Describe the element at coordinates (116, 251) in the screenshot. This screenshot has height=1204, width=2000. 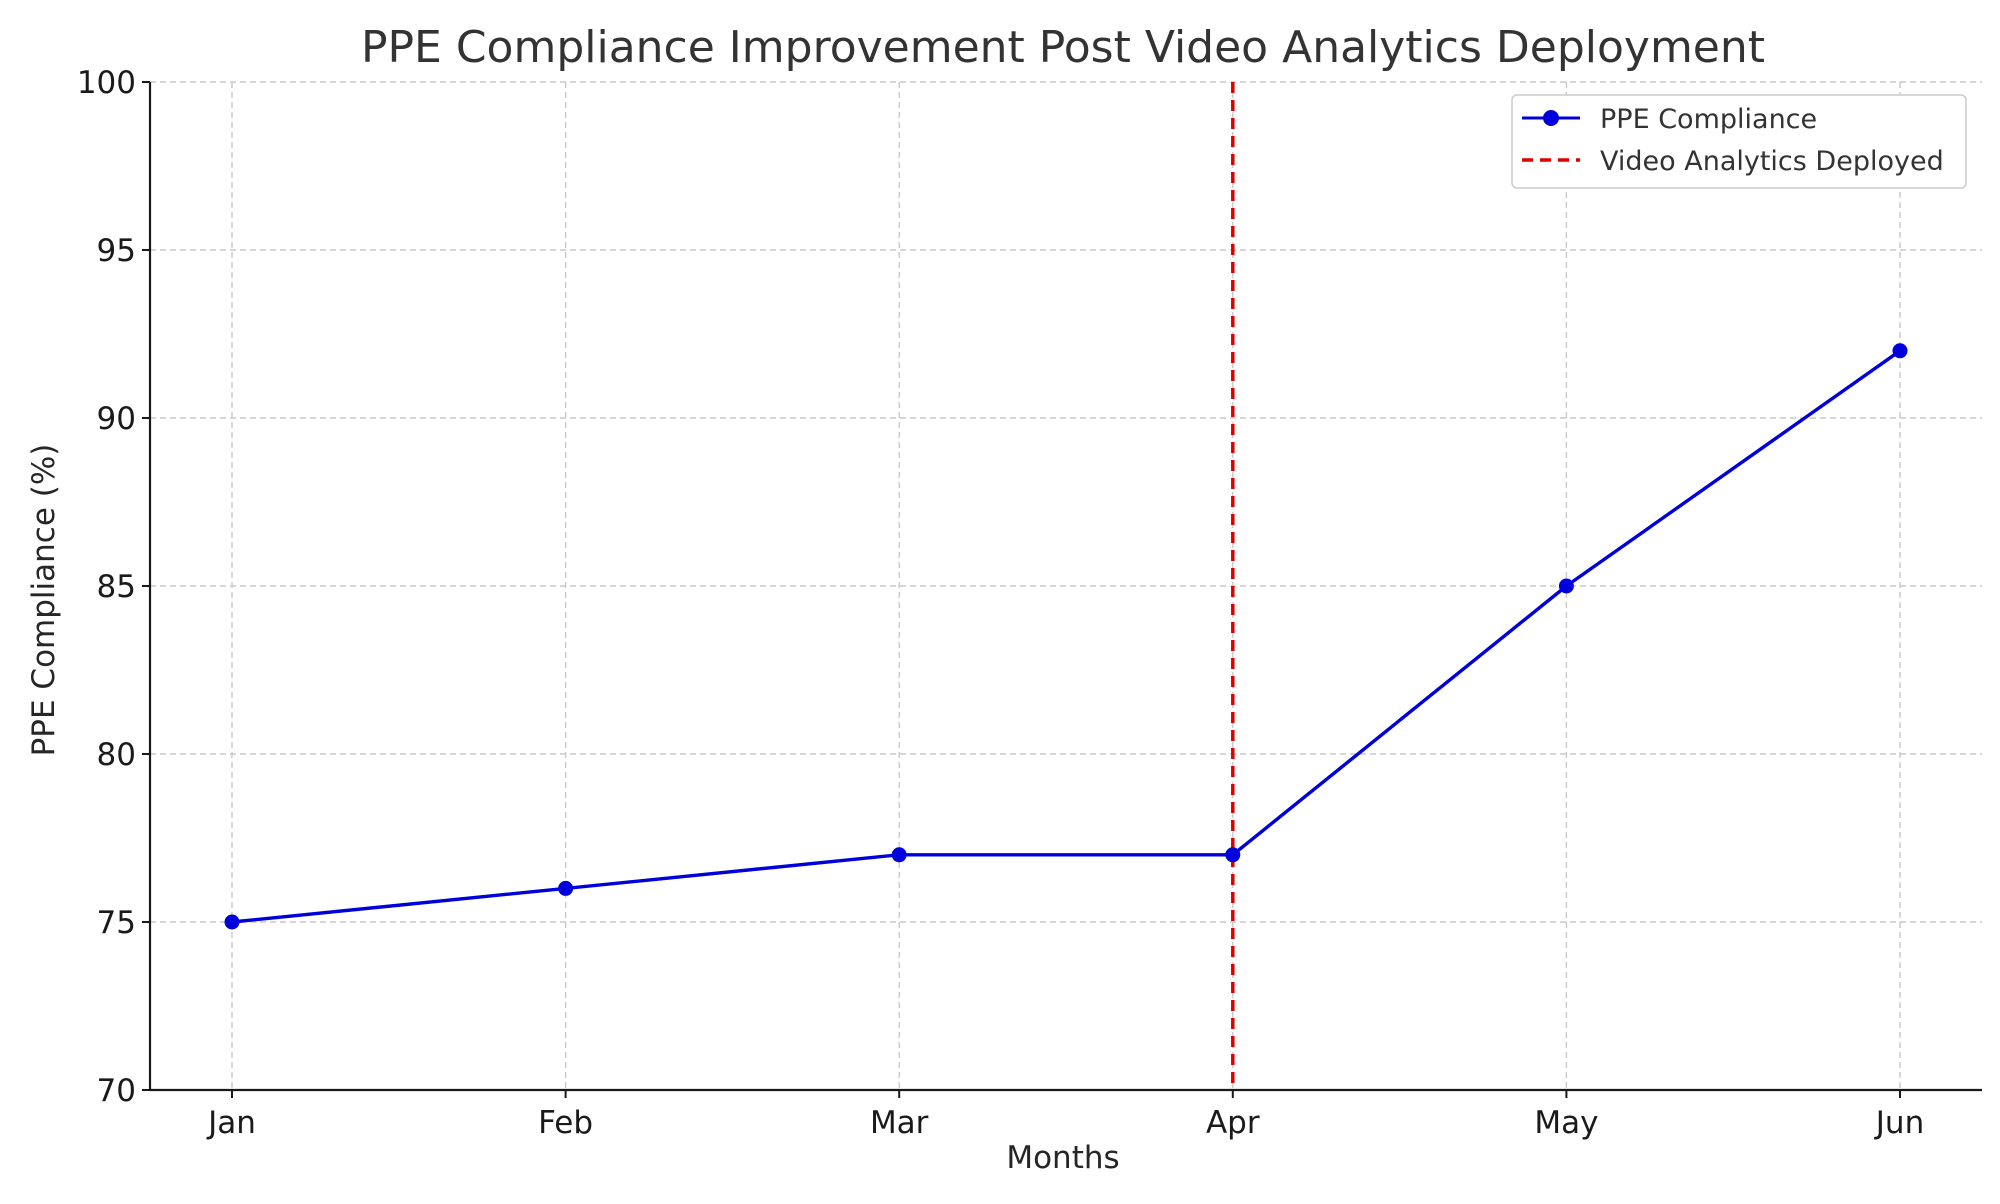
I see `y-tick-label: 95` at that location.